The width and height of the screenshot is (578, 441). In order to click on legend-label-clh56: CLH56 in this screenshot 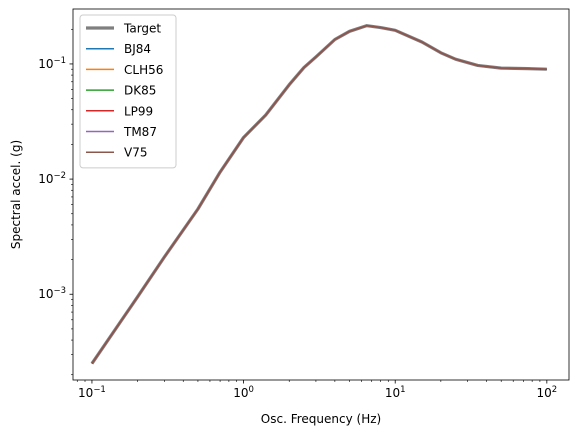, I will do `click(143, 70)`.